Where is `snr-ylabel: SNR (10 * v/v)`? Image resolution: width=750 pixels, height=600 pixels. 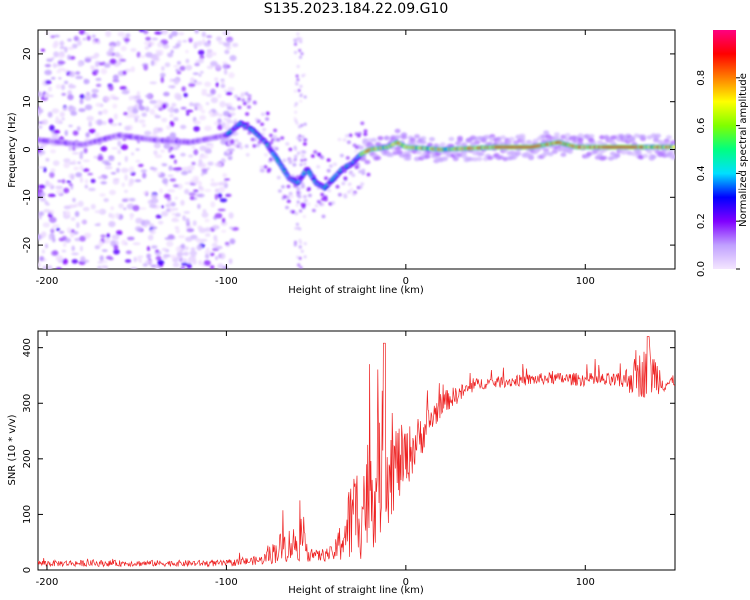
snr-ylabel: SNR (10 * v/v) is located at coordinates (12, 449).